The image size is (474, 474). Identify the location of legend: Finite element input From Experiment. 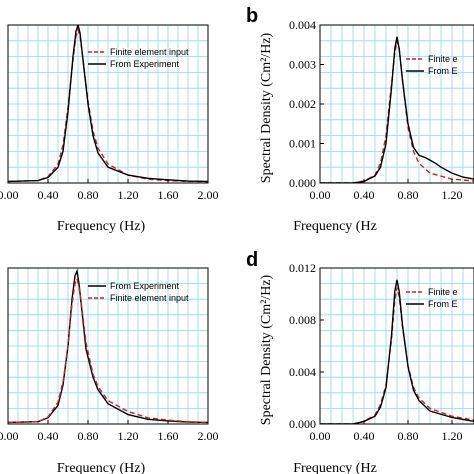
(138, 58).